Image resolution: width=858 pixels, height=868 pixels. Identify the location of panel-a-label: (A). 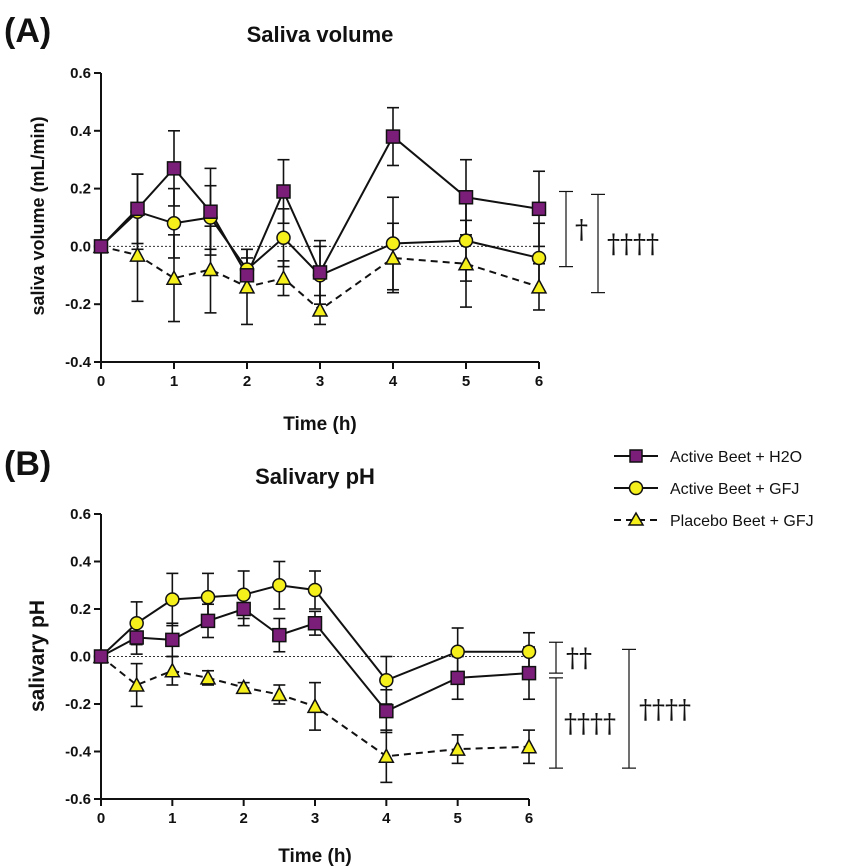
(27, 31).